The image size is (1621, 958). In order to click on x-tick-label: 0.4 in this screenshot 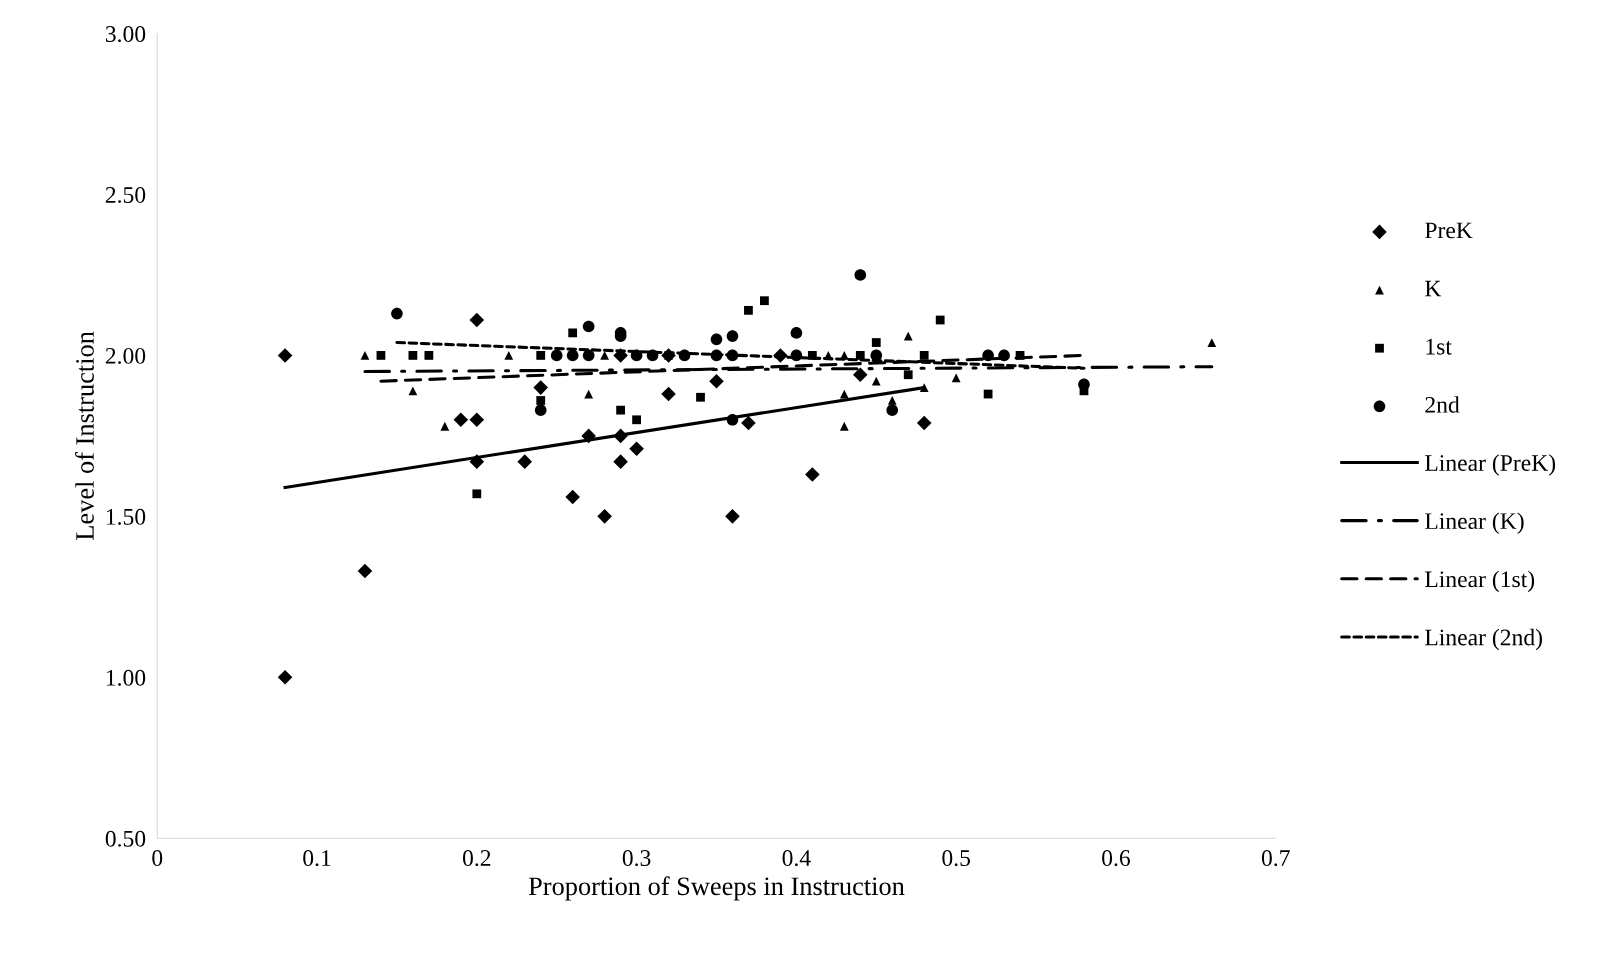, I will do `click(796, 858)`.